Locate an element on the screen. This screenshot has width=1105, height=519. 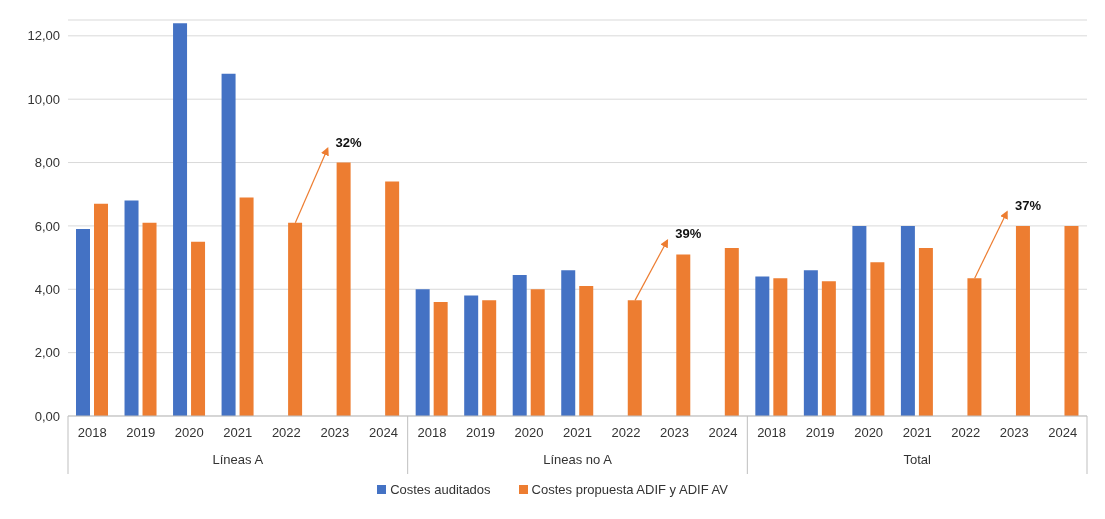
y-tick-label: 4,00 is located at coordinates (47, 289).